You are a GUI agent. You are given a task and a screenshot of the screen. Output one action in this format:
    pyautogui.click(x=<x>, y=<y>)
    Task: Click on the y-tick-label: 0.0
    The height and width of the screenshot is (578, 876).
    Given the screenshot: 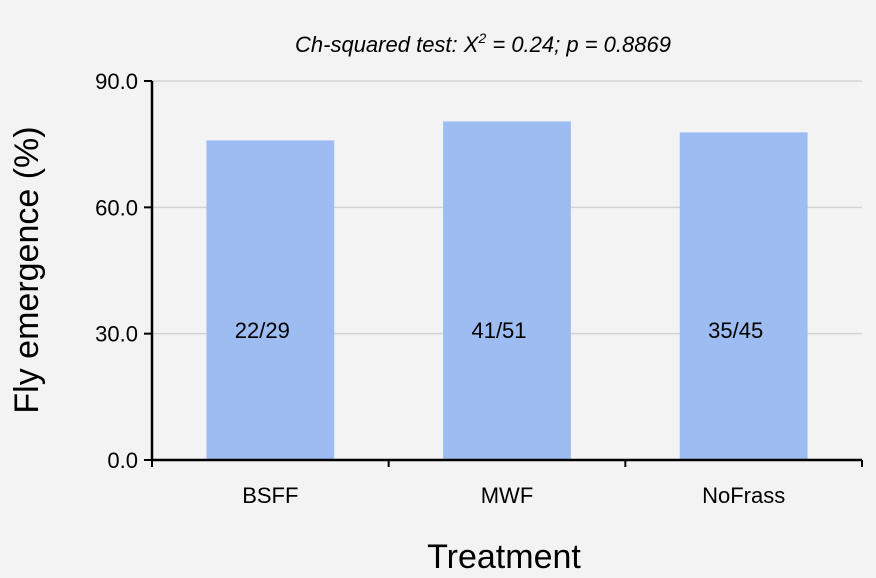 What is the action you would take?
    pyautogui.click(x=122, y=460)
    